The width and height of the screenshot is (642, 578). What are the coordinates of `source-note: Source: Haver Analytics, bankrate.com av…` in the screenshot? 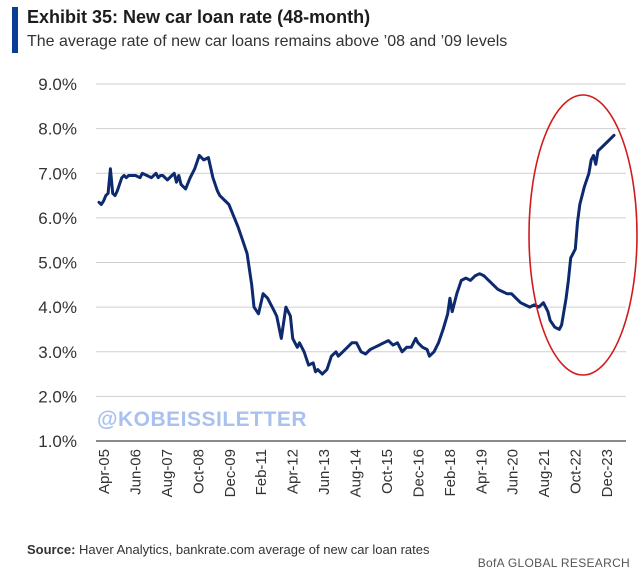 It's located at (228, 549).